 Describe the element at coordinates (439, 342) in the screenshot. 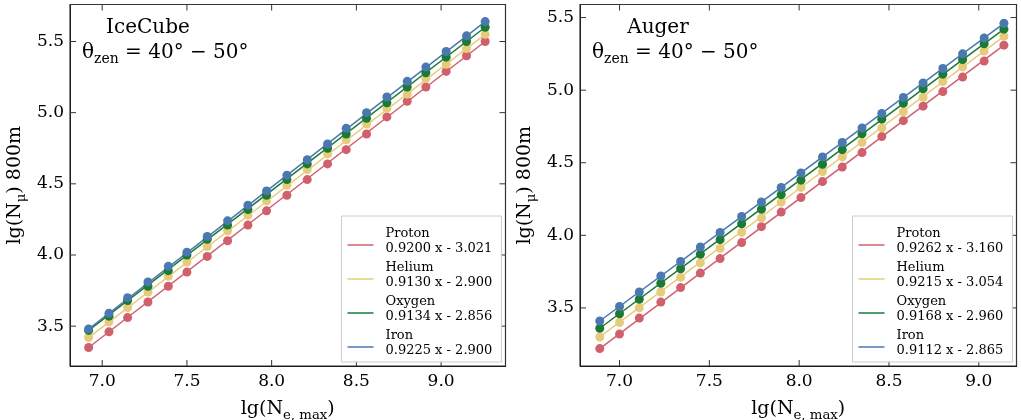

I see `legend-label: Iron 0.9225 x - 2.900` at that location.